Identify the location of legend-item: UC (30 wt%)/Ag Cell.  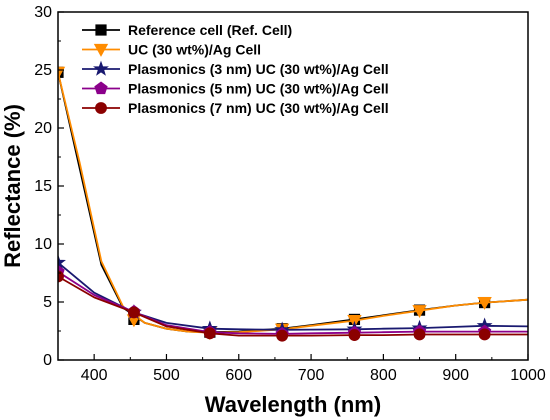
(171, 50).